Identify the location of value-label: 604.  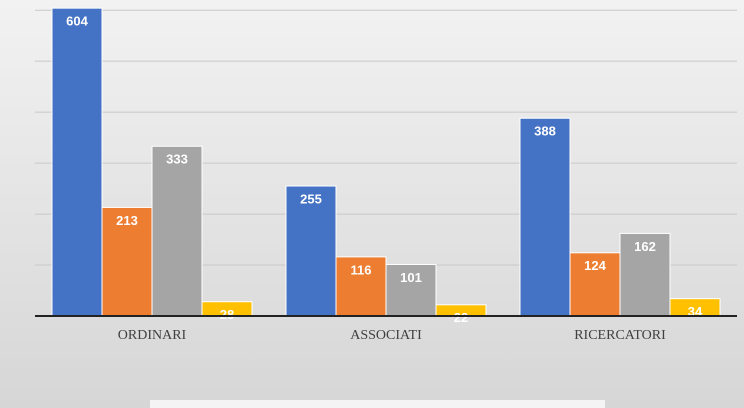
(77, 21).